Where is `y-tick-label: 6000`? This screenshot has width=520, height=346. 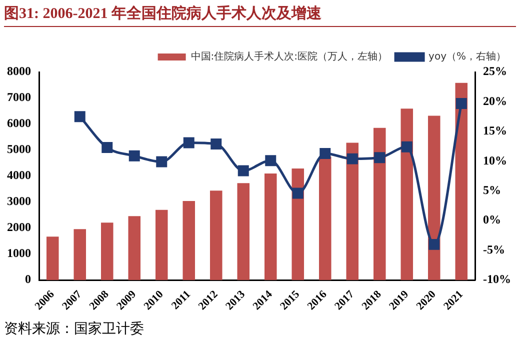 y-tick-label: 6000 is located at coordinates (19, 123).